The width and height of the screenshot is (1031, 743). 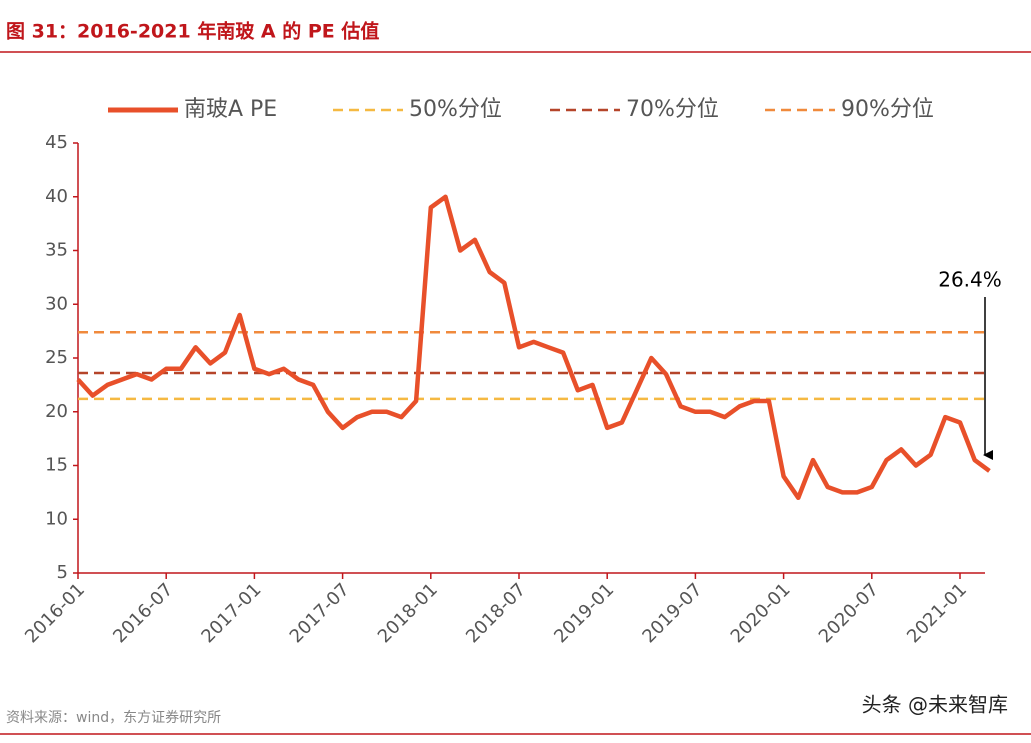 I want to click on y-tick-label: 15, so click(x=56, y=465).